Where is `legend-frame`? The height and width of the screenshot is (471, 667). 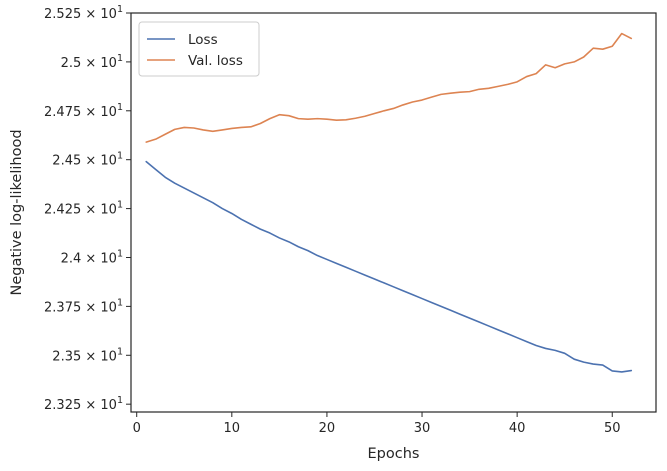 legend-frame is located at coordinates (199, 49).